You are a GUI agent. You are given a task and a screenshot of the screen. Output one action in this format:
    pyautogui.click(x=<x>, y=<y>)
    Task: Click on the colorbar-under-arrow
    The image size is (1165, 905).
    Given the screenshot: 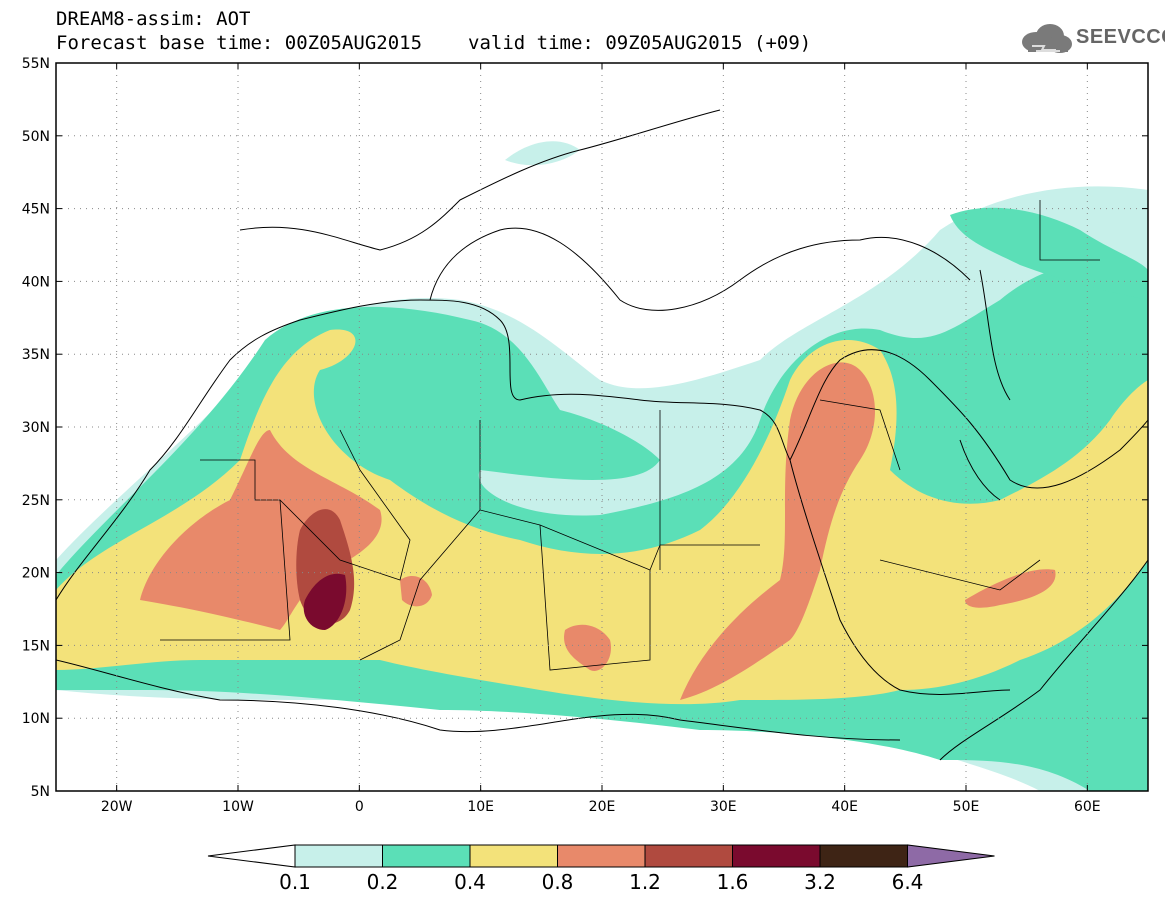 What is the action you would take?
    pyautogui.click(x=251, y=856)
    